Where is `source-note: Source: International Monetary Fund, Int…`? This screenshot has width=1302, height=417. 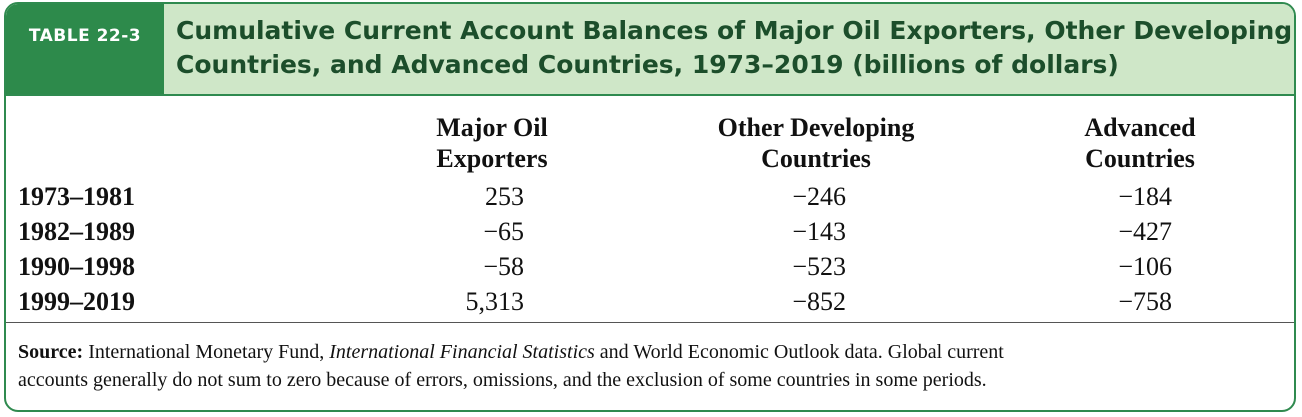
source-note: Source: International Monetary Fund, Int… is located at coordinates (651, 366).